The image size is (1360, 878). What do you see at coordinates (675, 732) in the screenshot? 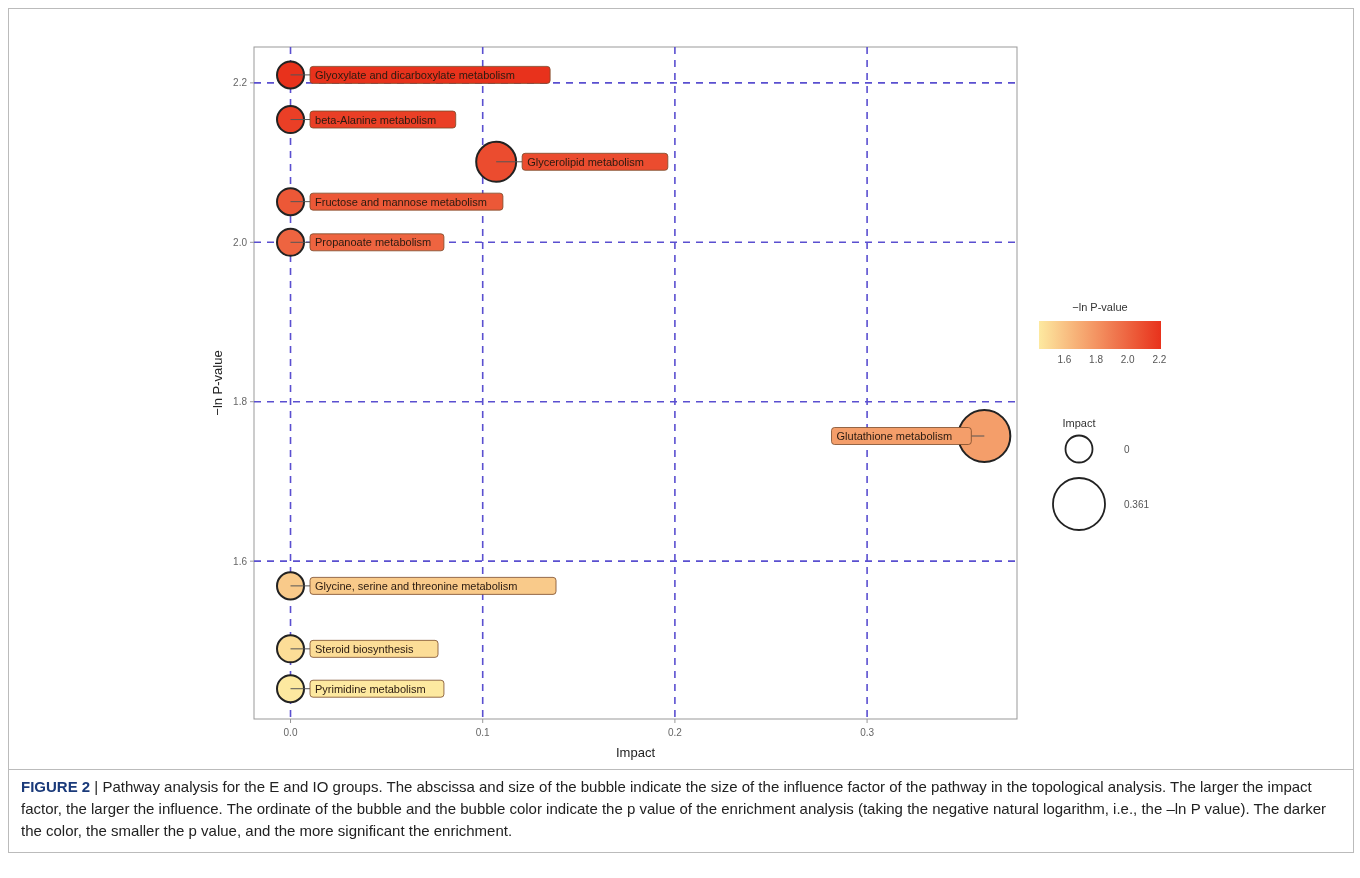
I see `x-tick-label: 0.2` at bounding box center [675, 732].